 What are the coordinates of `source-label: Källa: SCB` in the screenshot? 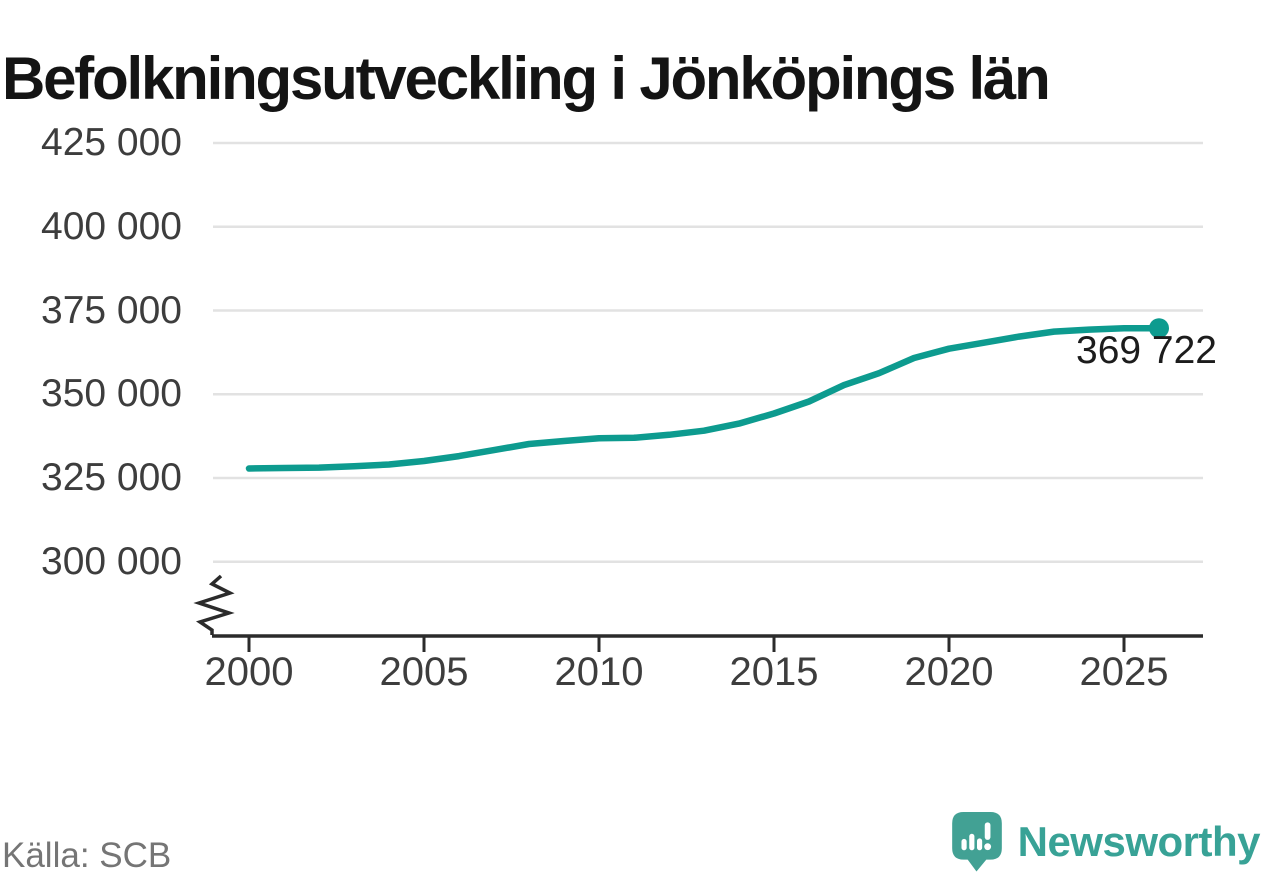 It's located at (87, 855).